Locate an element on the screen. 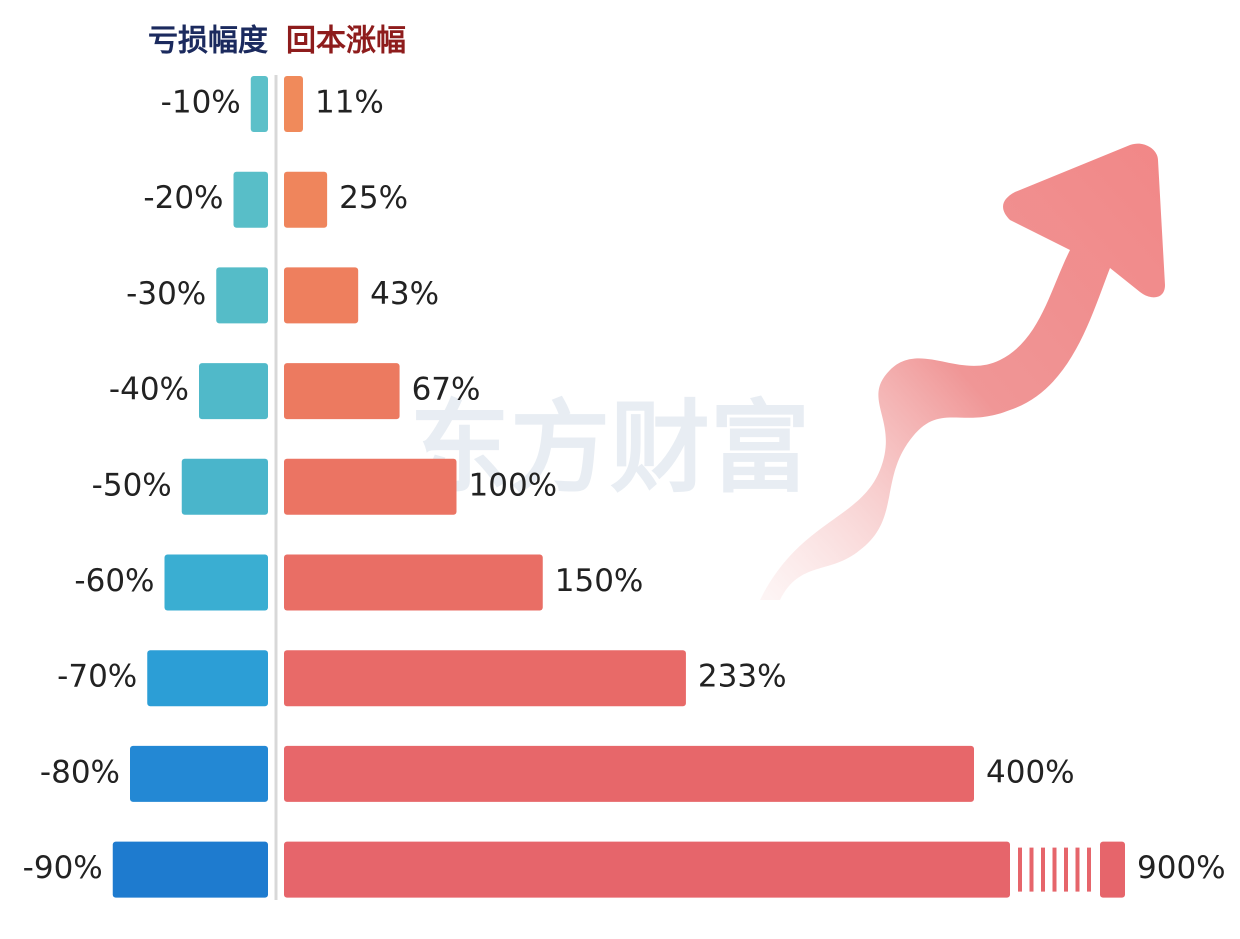 Image resolution: width=1240 pixels, height=939 pixels. gain-label: 67% is located at coordinates (446, 390).